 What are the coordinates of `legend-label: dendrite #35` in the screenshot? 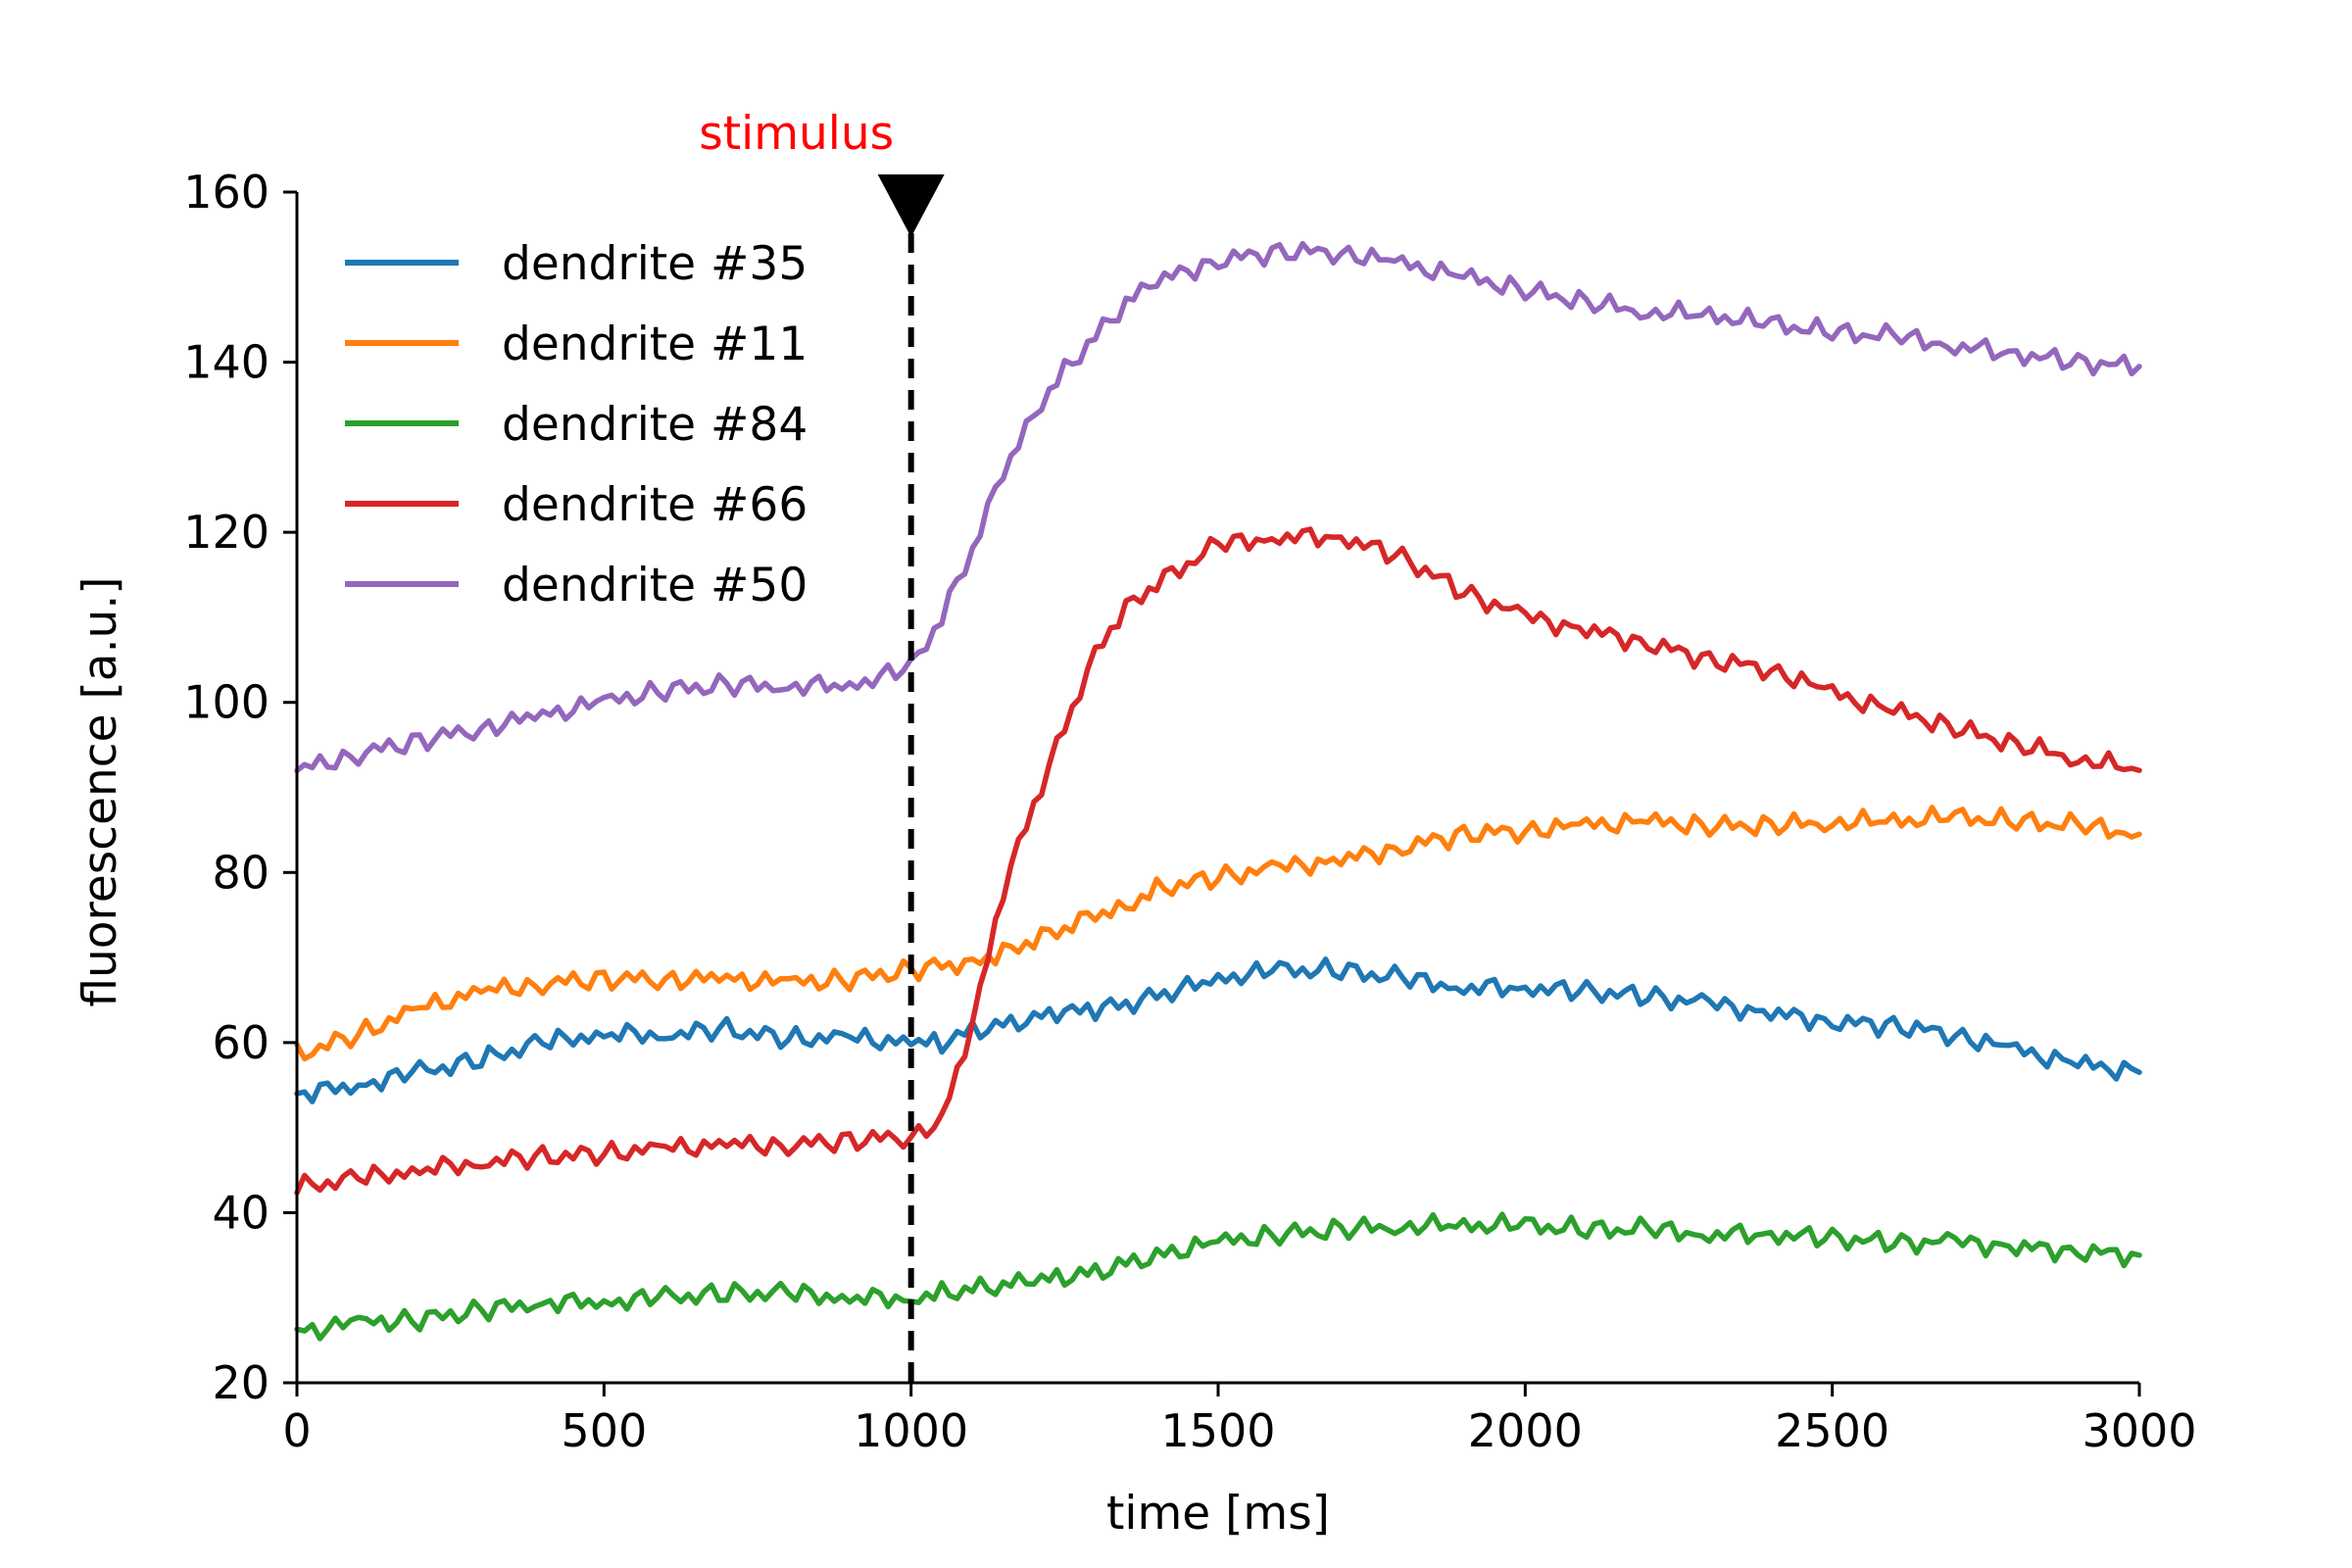 It's located at (655, 264).